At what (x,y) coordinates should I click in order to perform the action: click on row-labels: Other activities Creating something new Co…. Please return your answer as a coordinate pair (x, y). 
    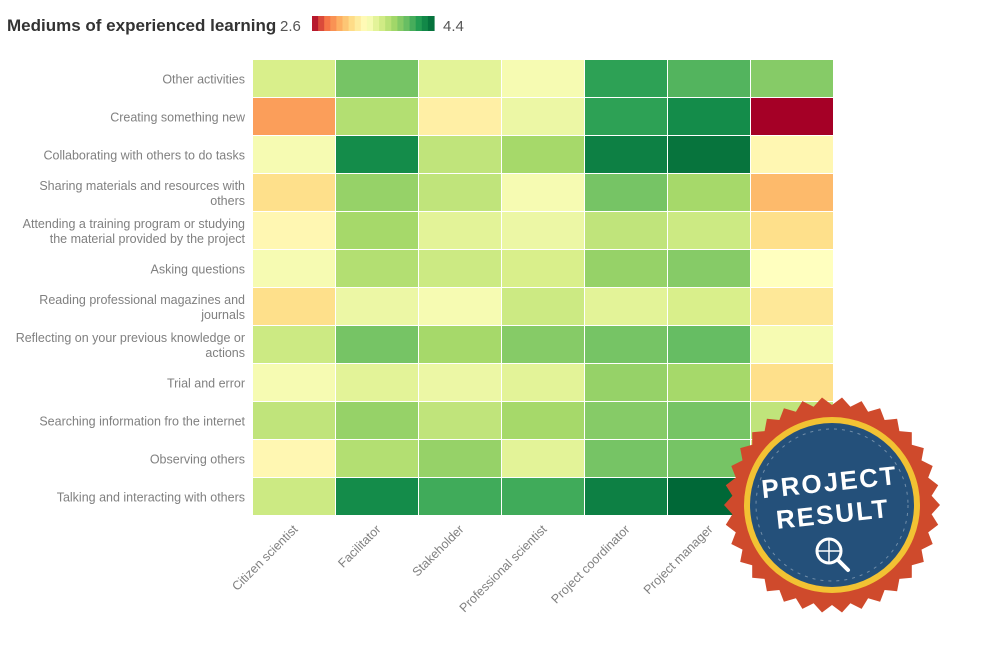
    Looking at the image, I should click on (131, 289).